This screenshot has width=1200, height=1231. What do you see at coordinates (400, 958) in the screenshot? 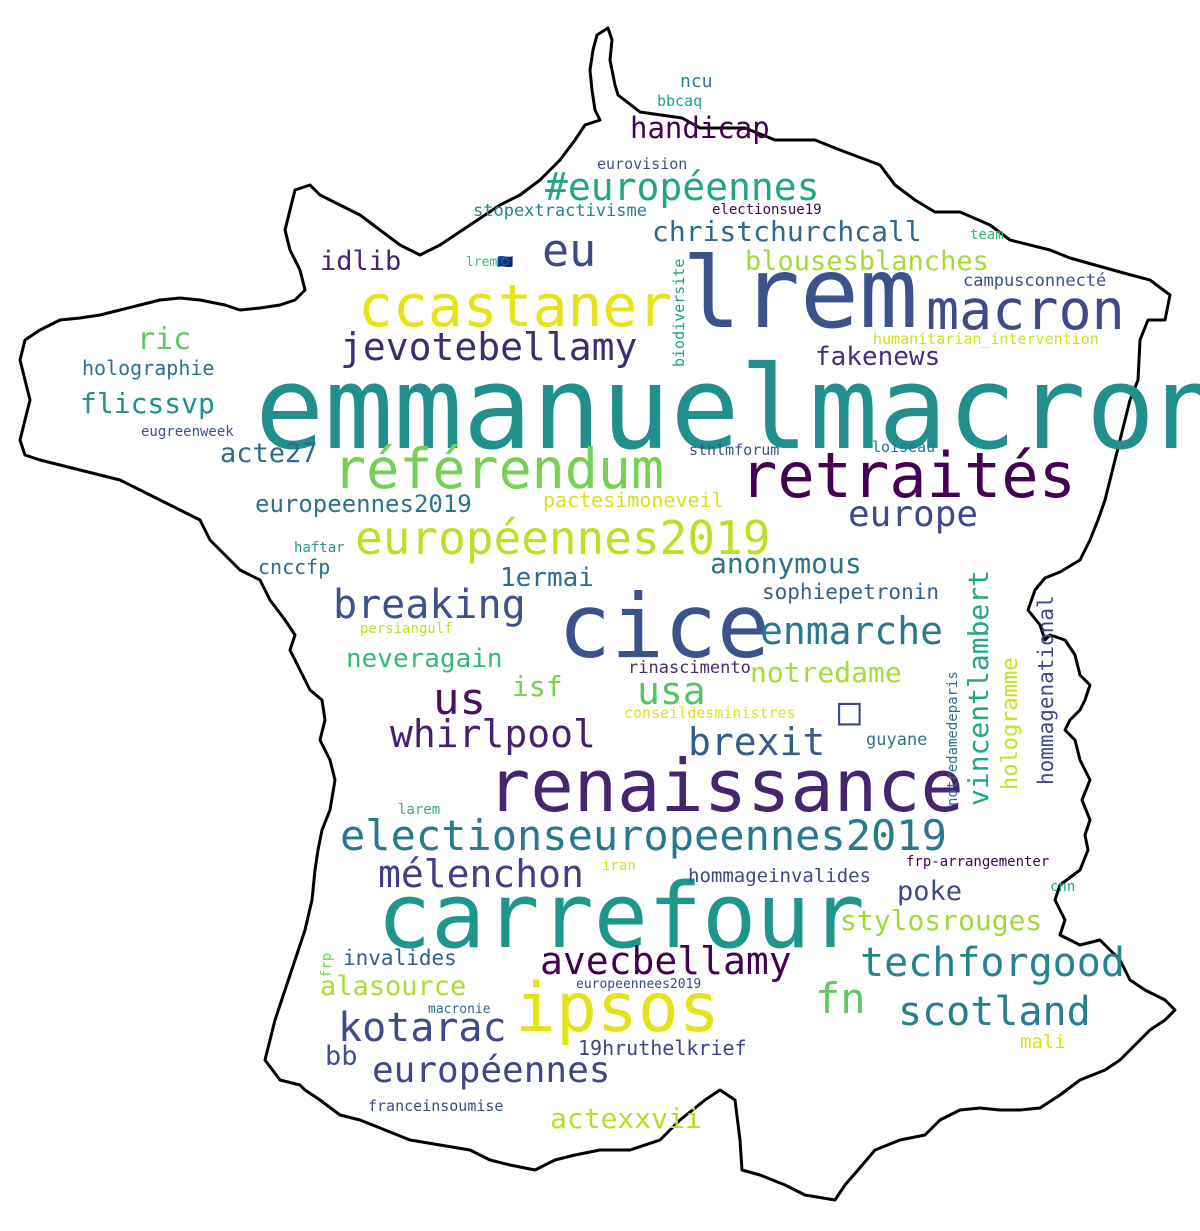
I see `word-invalides: invalides` at bounding box center [400, 958].